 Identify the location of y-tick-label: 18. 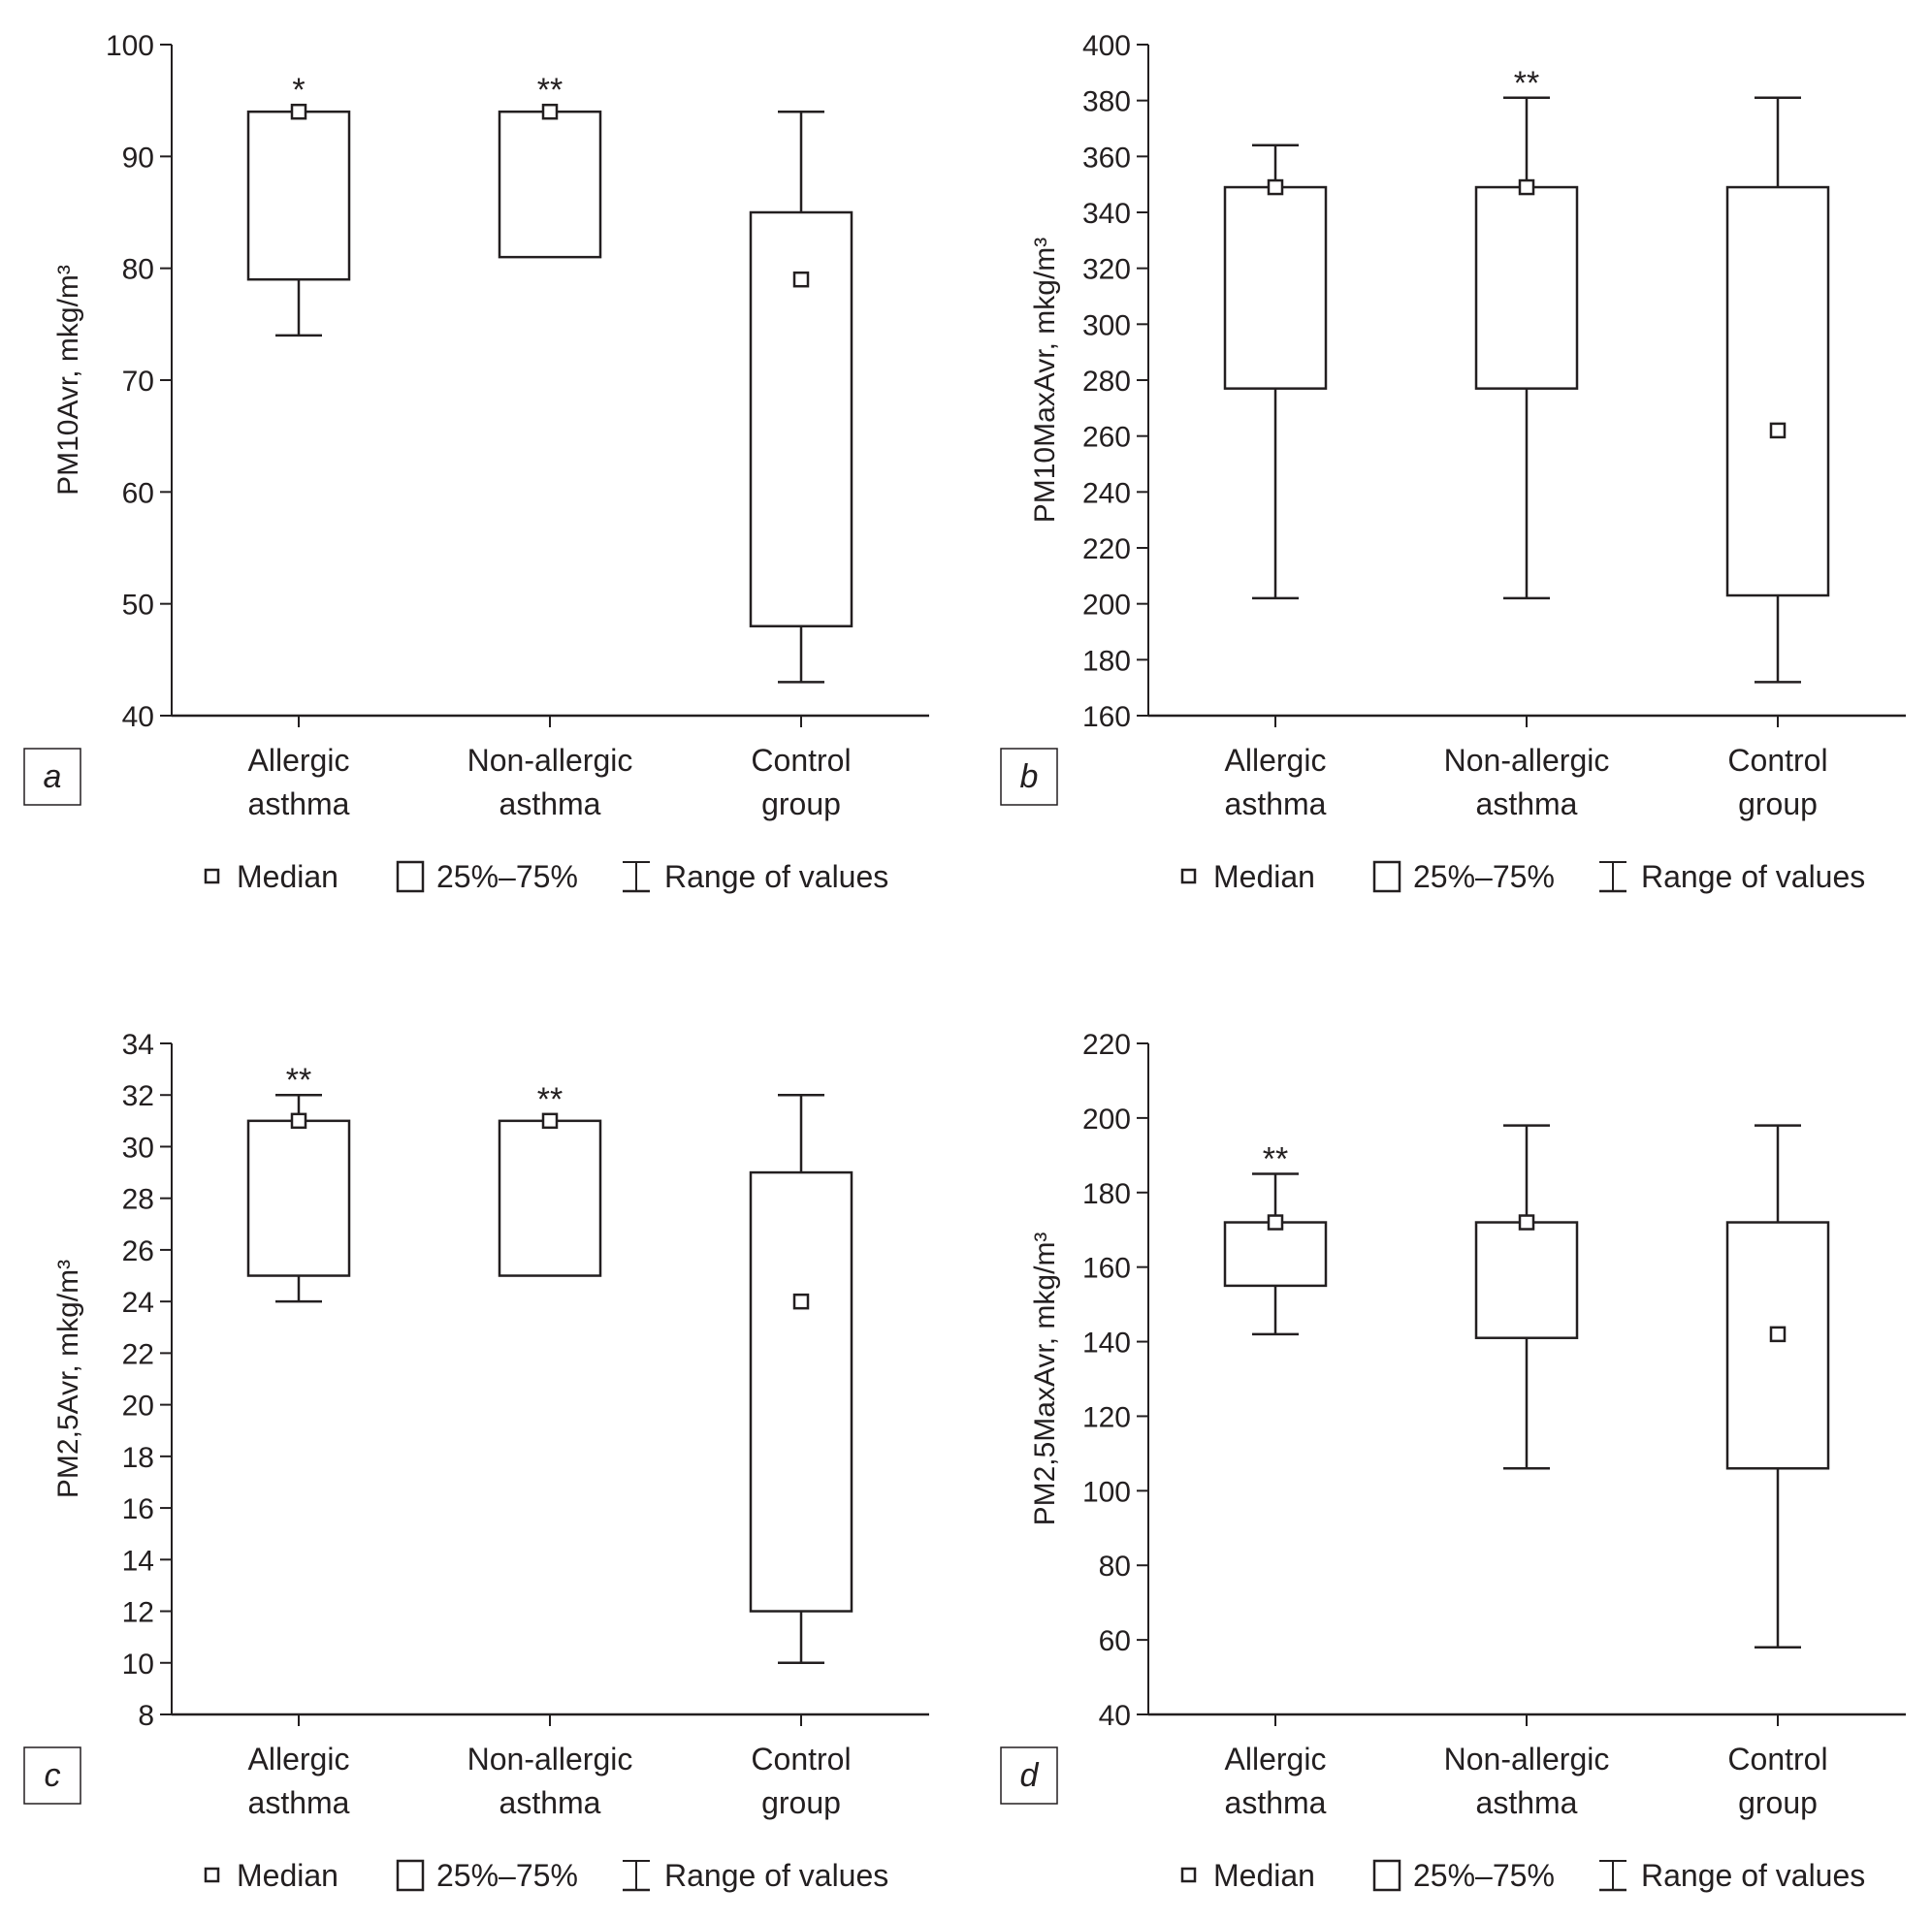
(138, 1458).